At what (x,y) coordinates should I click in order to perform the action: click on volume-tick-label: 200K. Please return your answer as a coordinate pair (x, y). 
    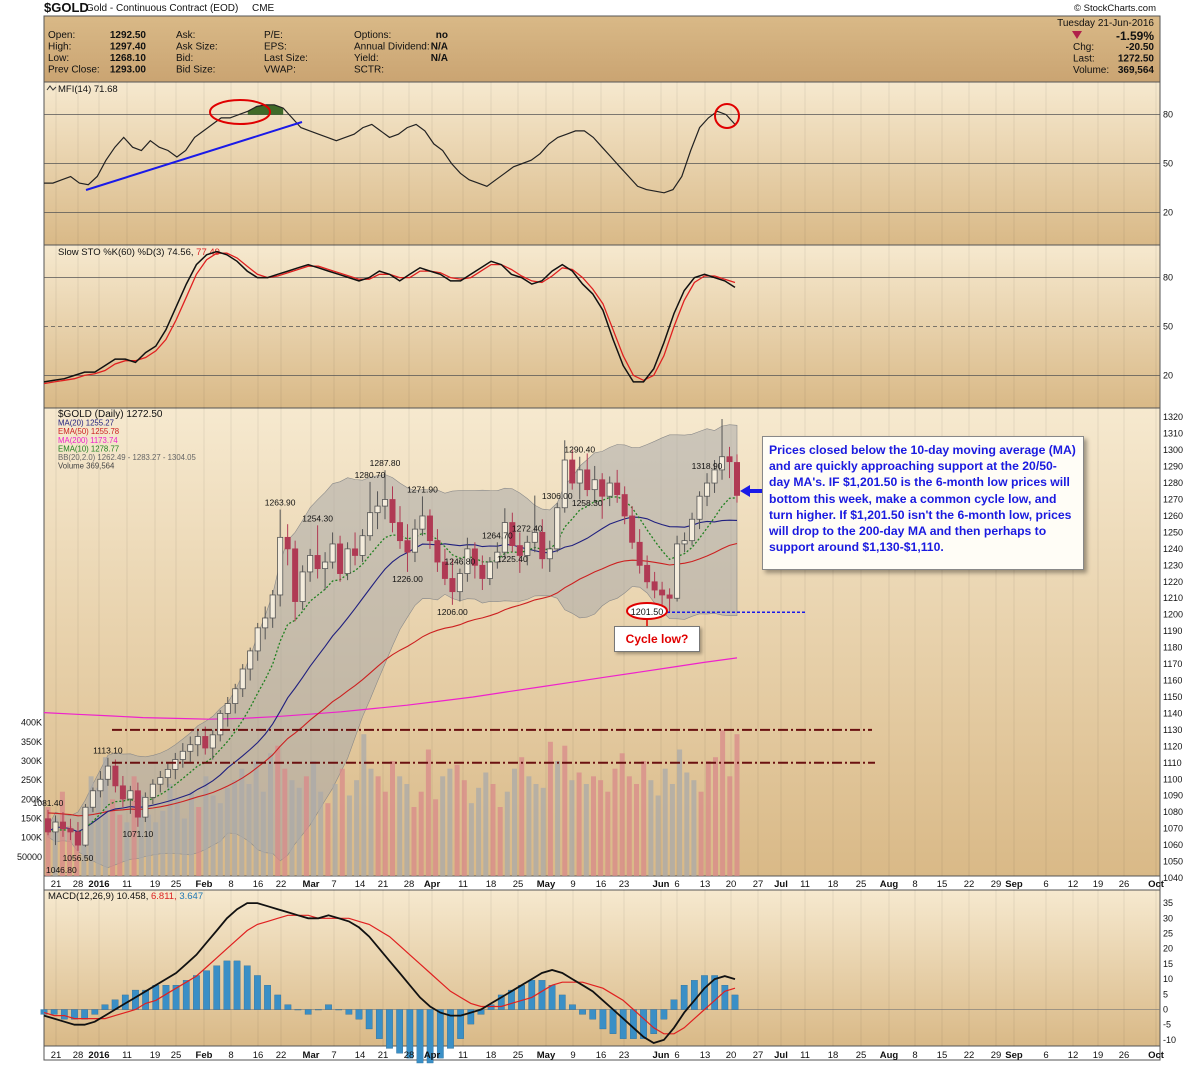
    Looking at the image, I should click on (31, 799).